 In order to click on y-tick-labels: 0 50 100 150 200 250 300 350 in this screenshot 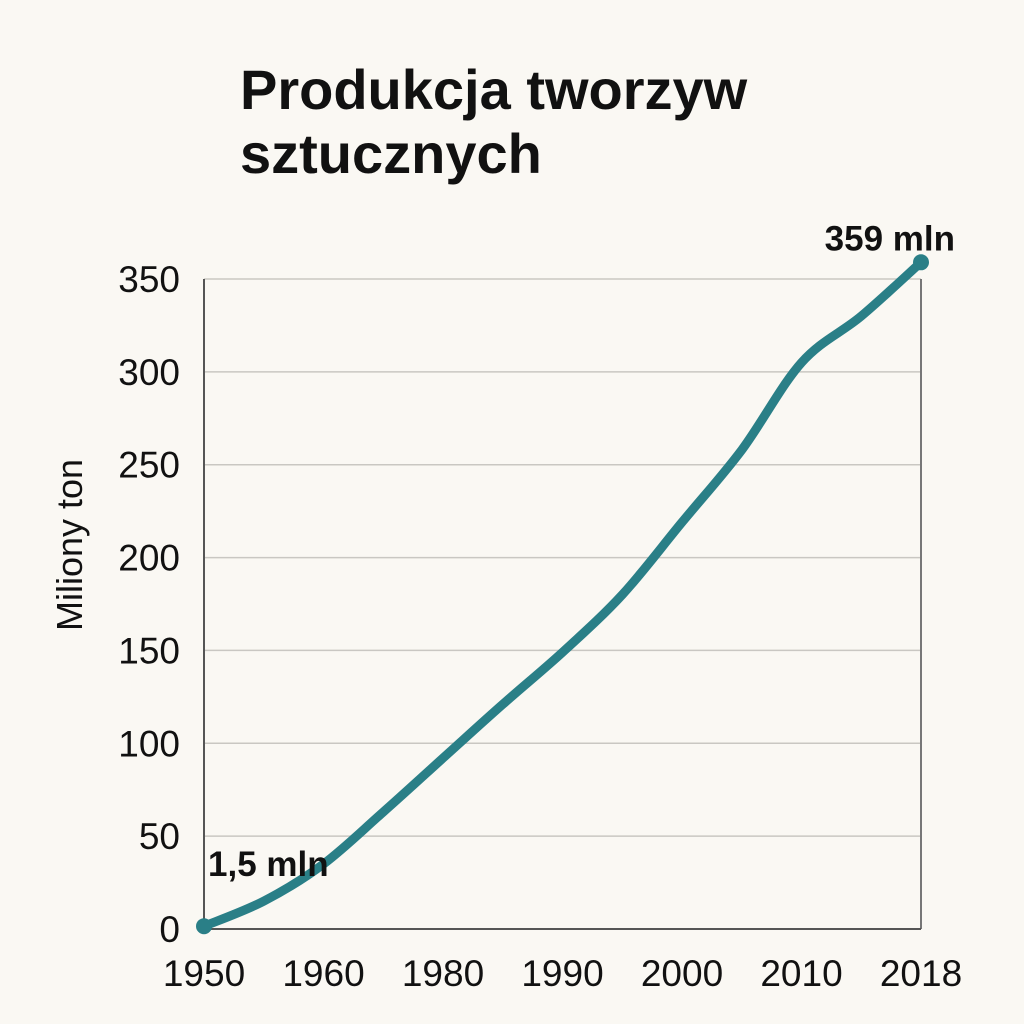, I will do `click(149, 604)`.